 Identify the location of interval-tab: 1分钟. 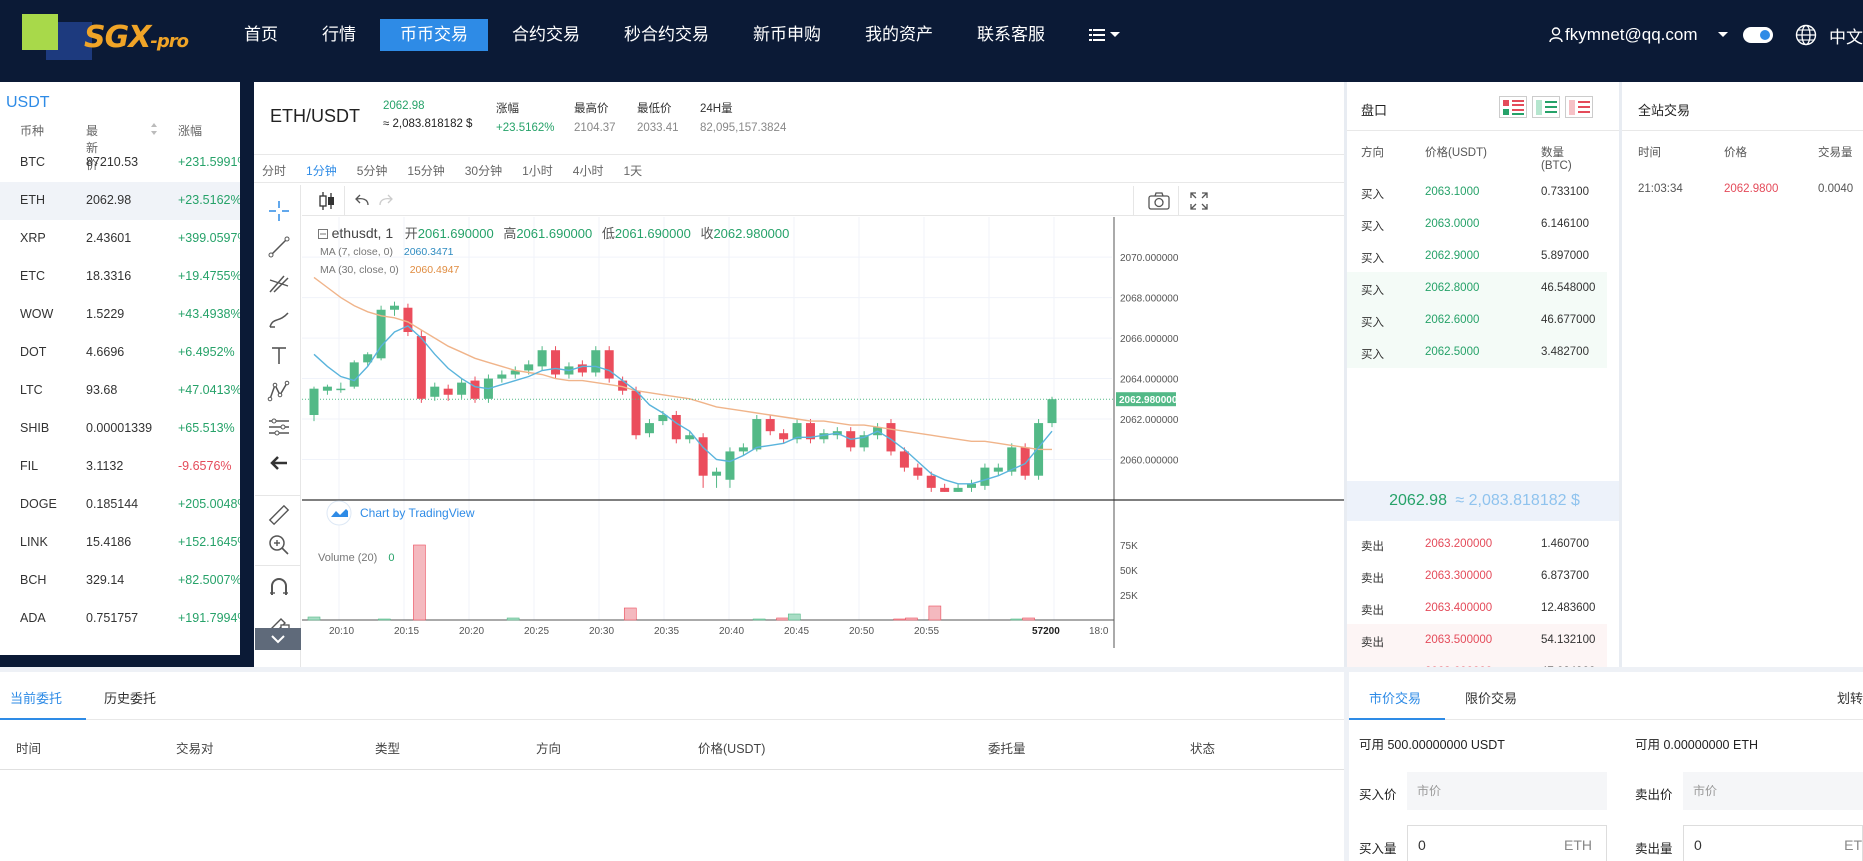
(321, 171).